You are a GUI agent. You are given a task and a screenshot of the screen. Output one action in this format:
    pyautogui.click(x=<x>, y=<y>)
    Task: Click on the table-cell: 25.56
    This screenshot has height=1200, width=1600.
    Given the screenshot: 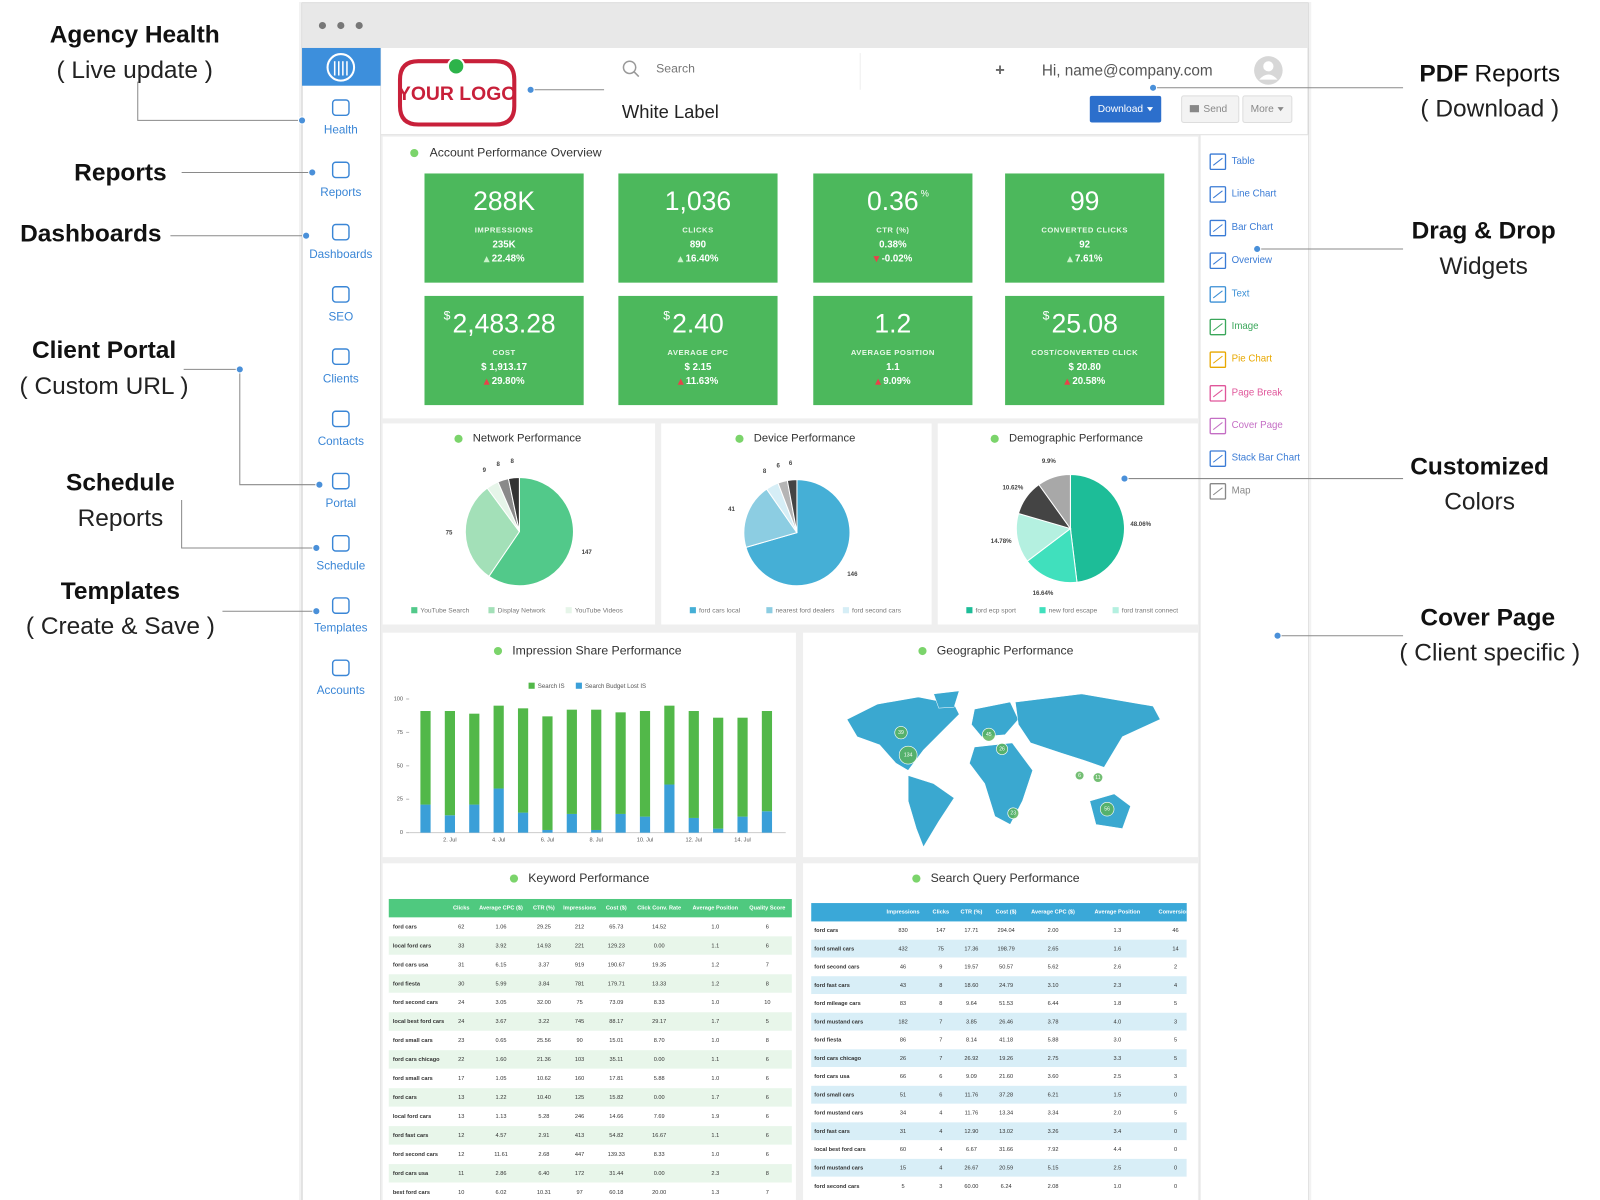 What is the action you would take?
    pyautogui.click(x=544, y=1041)
    